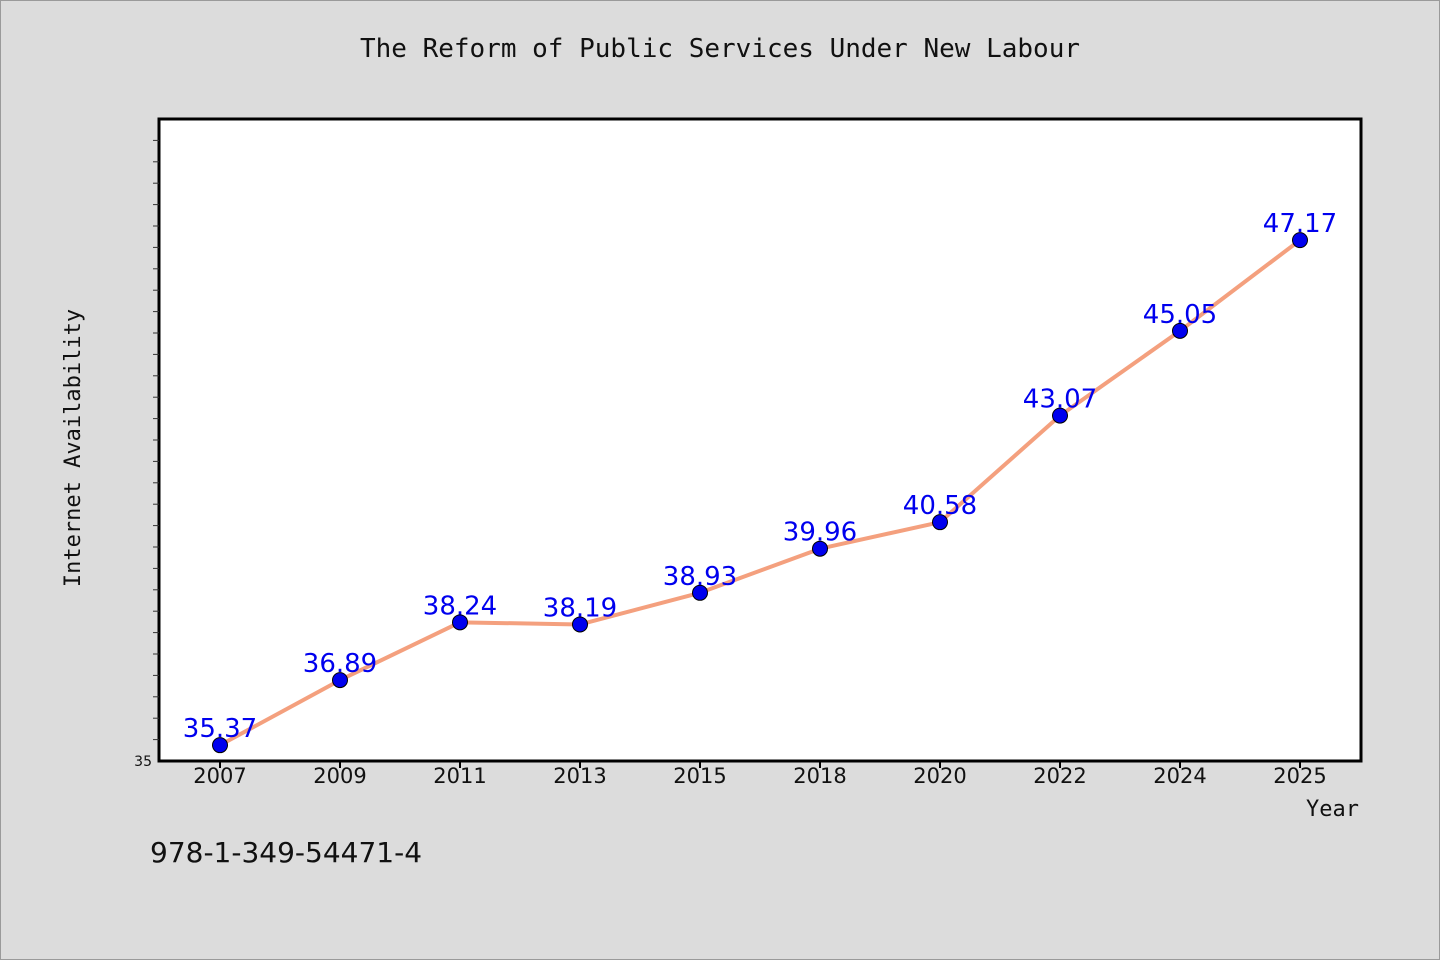 Image resolution: width=1440 pixels, height=960 pixels. Describe the element at coordinates (940, 506) in the screenshot. I see `data-label: 40.58` at that location.